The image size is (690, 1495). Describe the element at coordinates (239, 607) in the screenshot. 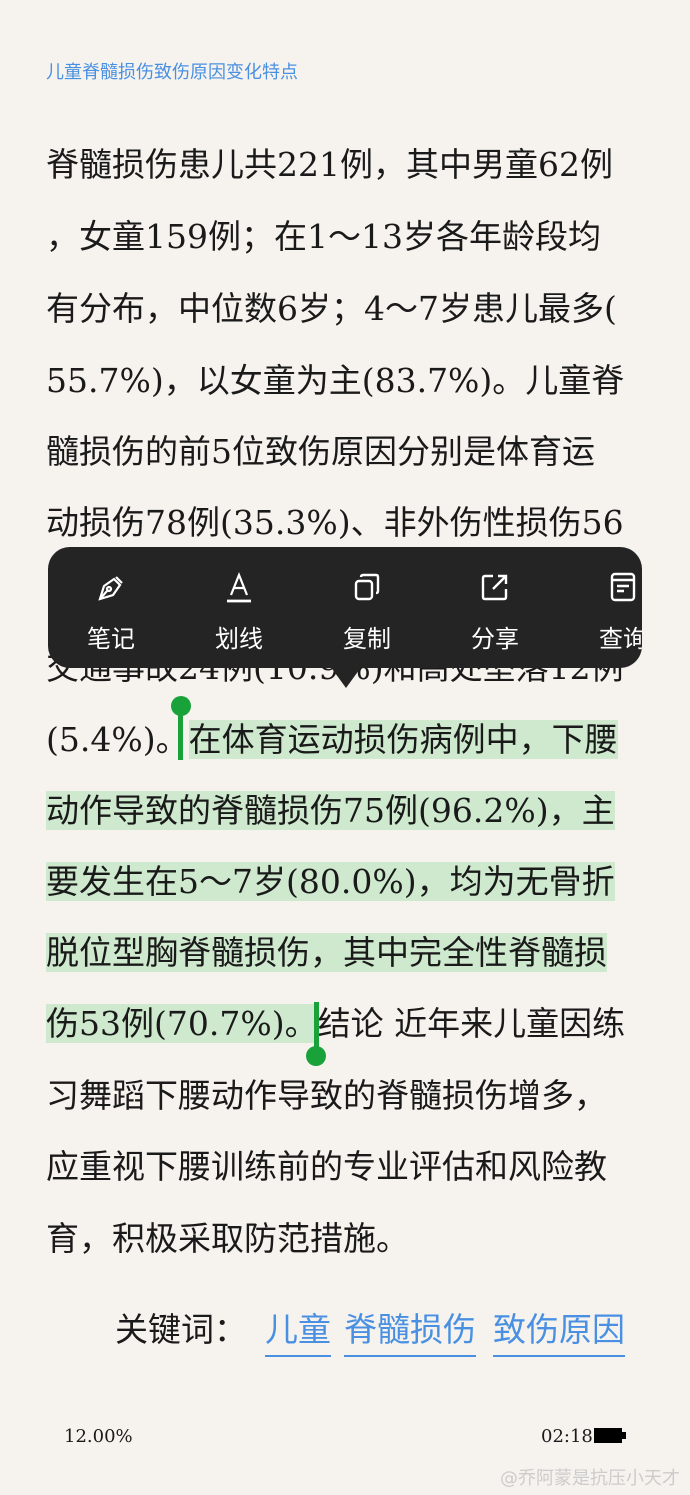

I see `underline-button: 划线` at that location.